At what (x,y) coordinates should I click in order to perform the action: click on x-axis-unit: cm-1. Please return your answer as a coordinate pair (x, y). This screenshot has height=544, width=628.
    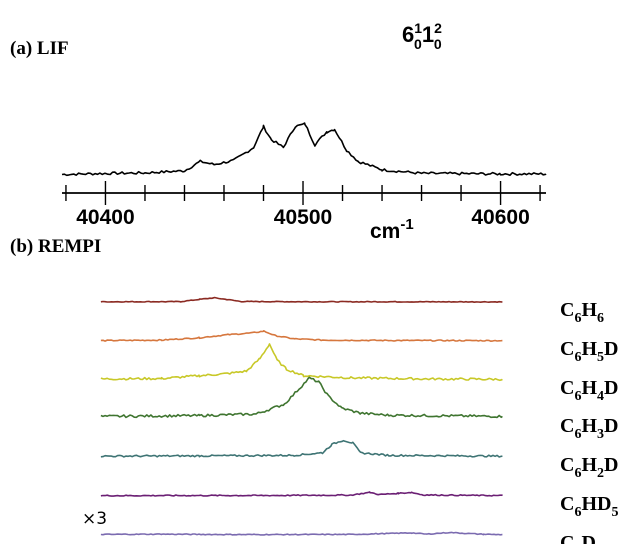
    Looking at the image, I should click on (392, 229).